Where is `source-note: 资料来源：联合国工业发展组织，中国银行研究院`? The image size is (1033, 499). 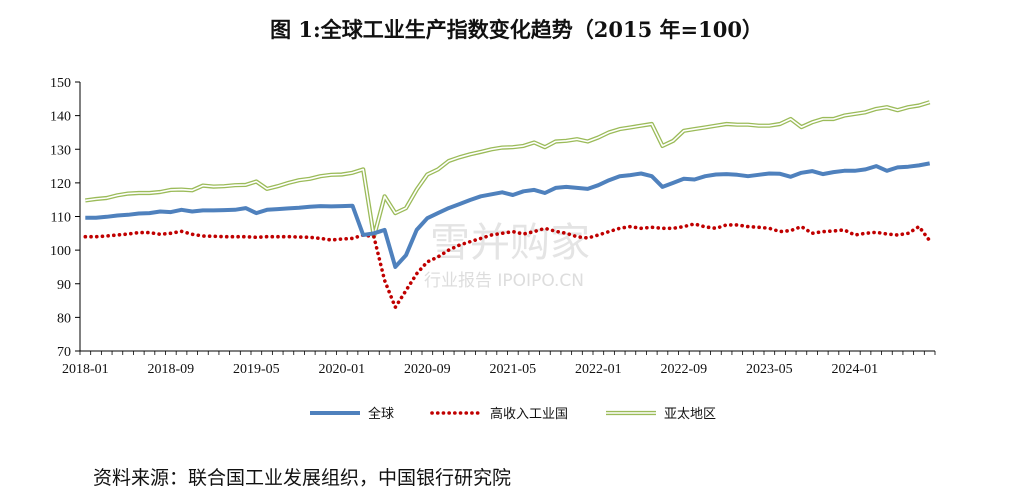
source-note: 资料来源：联合国工业发展组织，中国银行研究院 is located at coordinates (302, 478).